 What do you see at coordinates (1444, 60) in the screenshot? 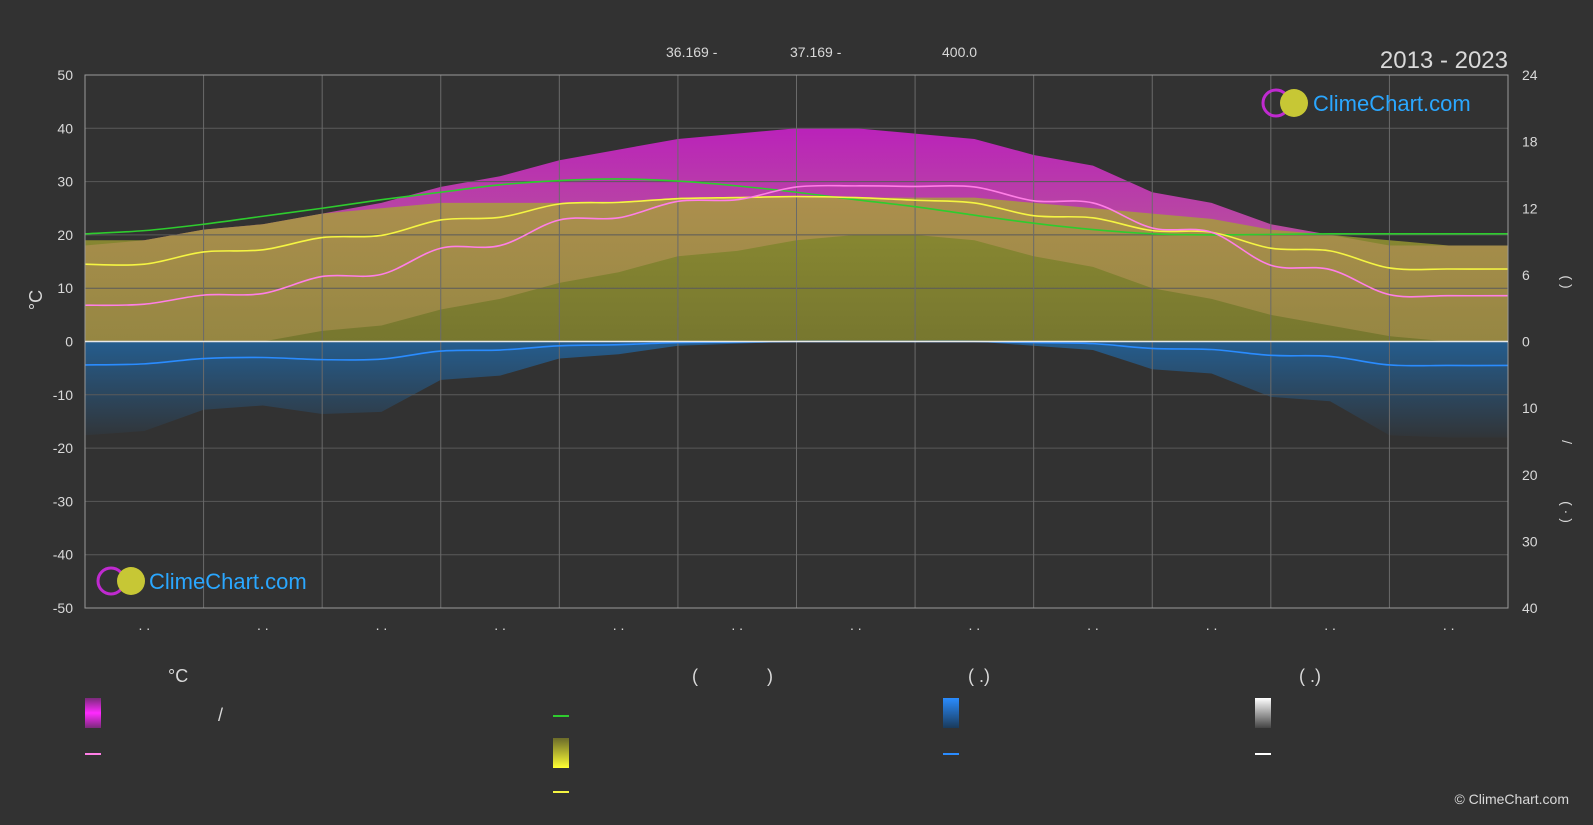
I see `period-label: 2013 - 2023` at bounding box center [1444, 60].